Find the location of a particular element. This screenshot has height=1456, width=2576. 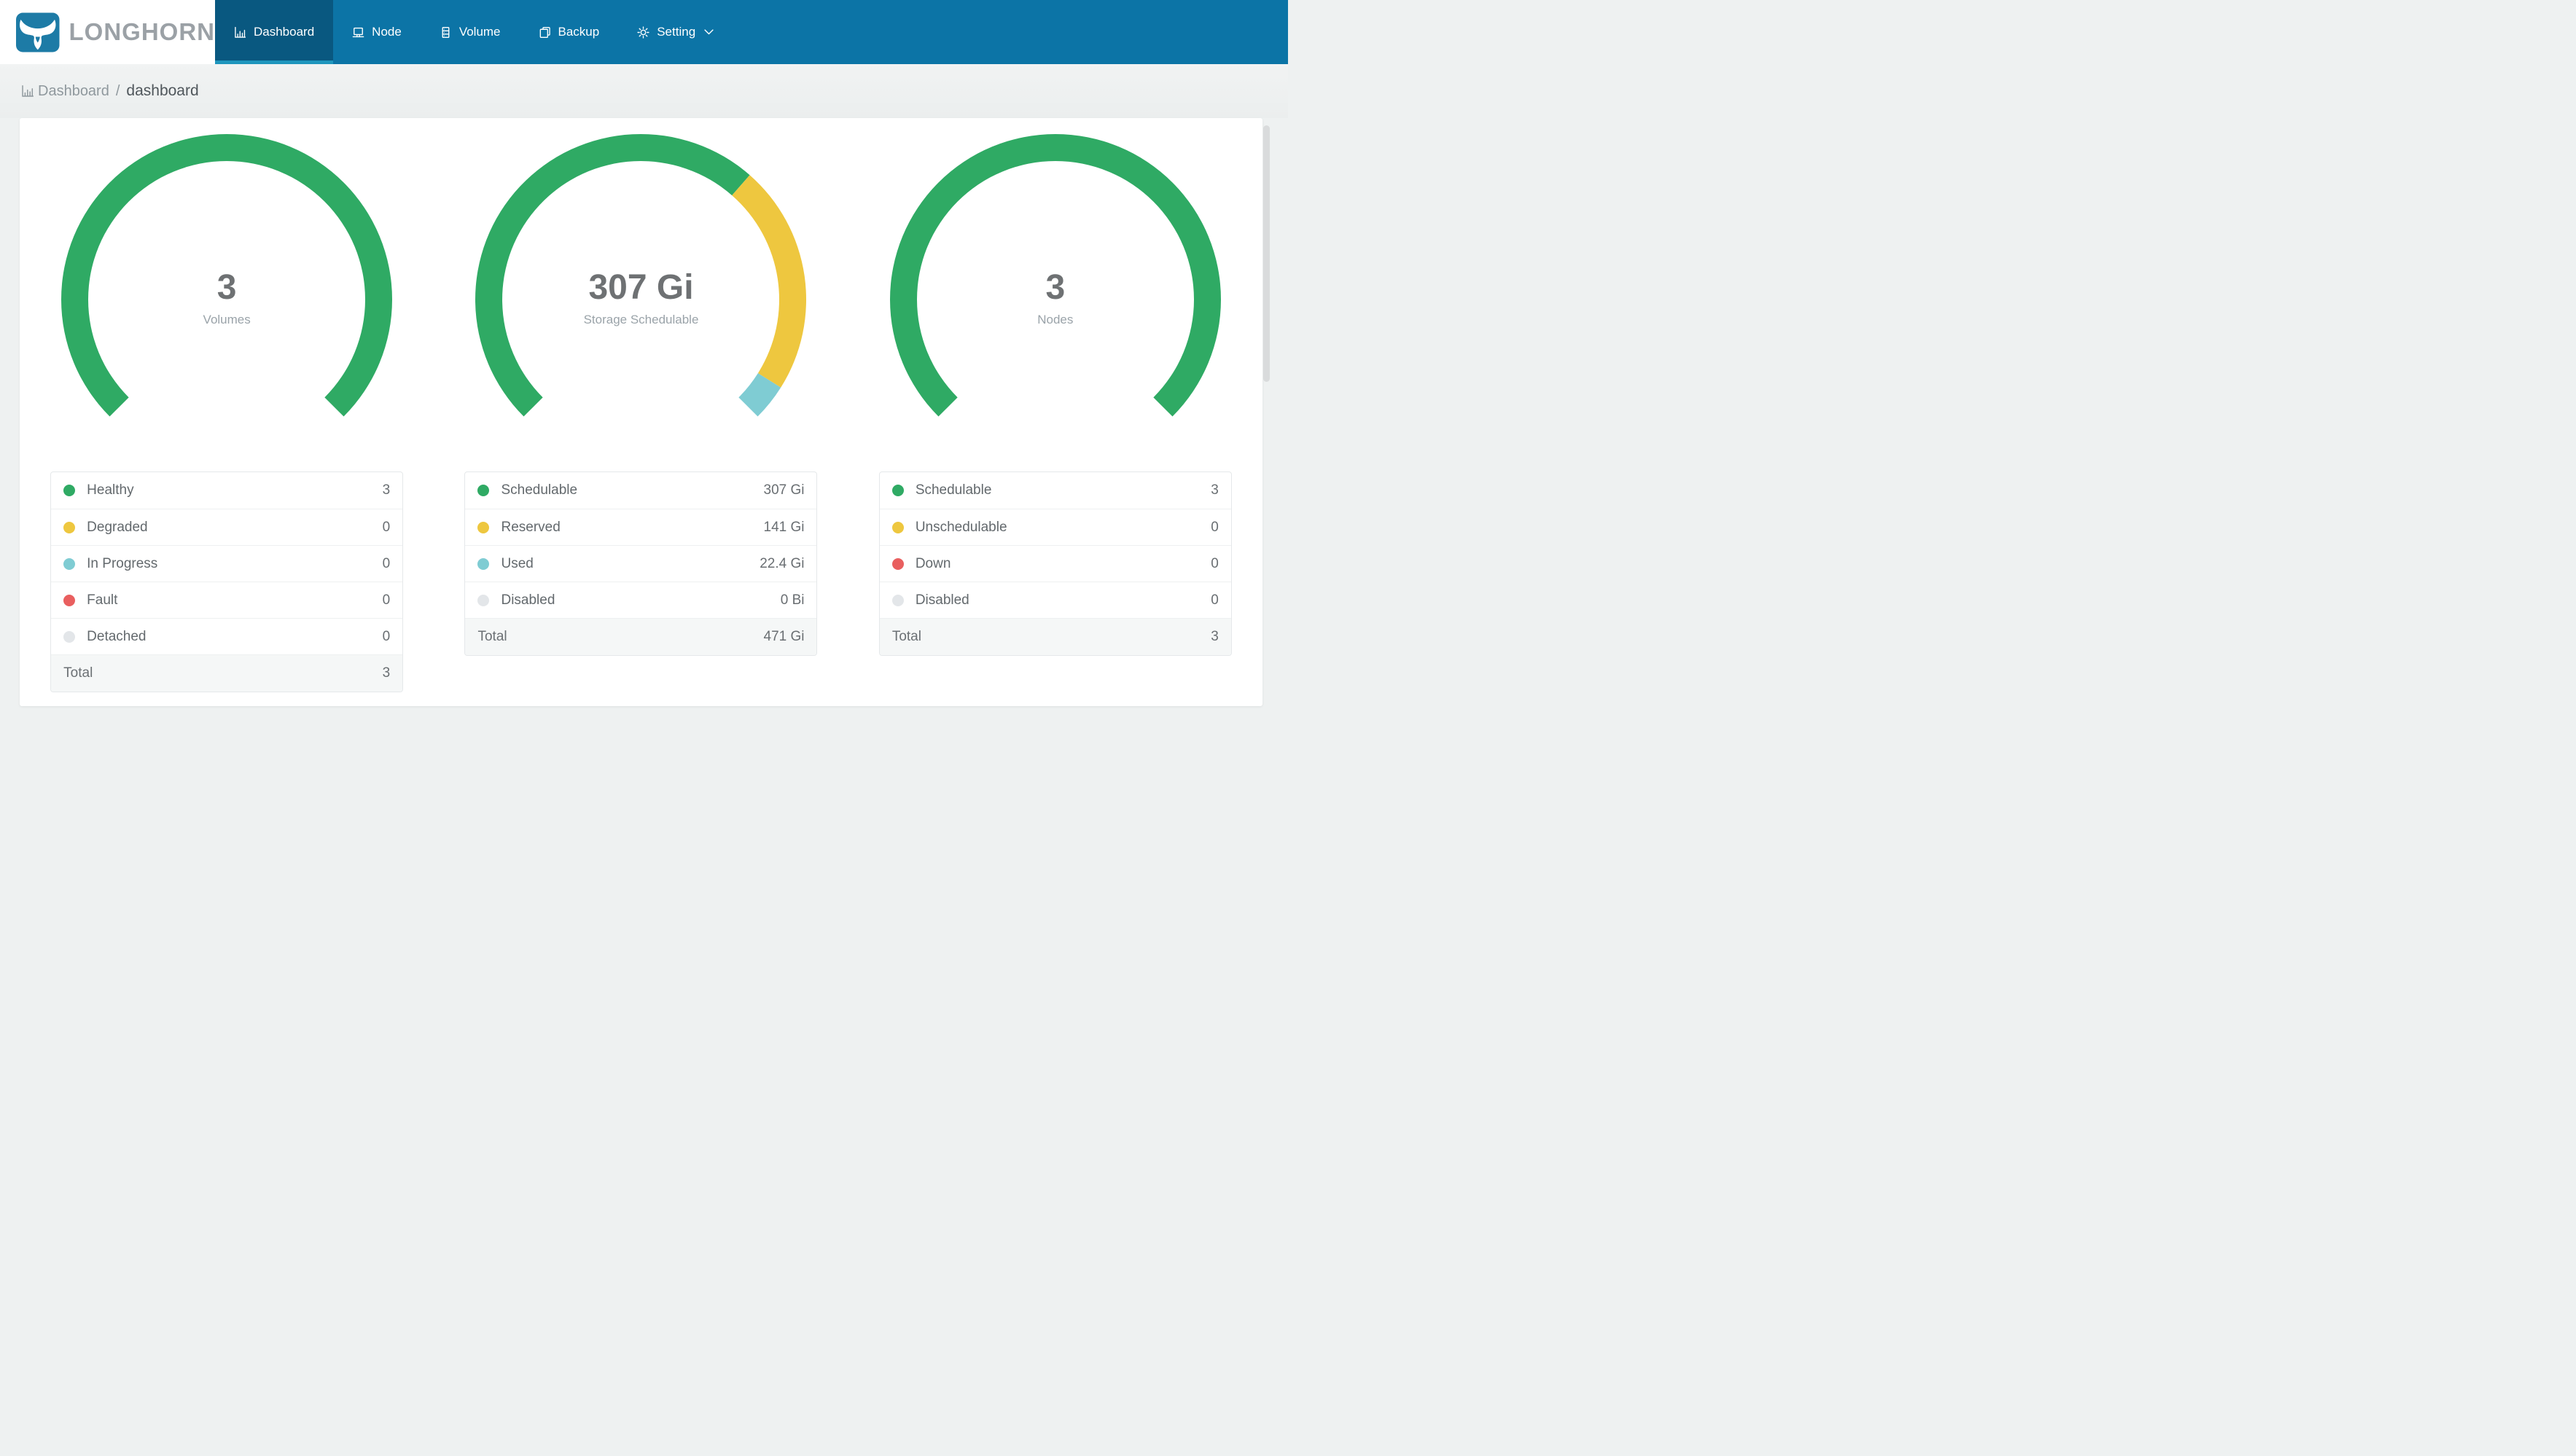

nav-label: Setting is located at coordinates (676, 32).